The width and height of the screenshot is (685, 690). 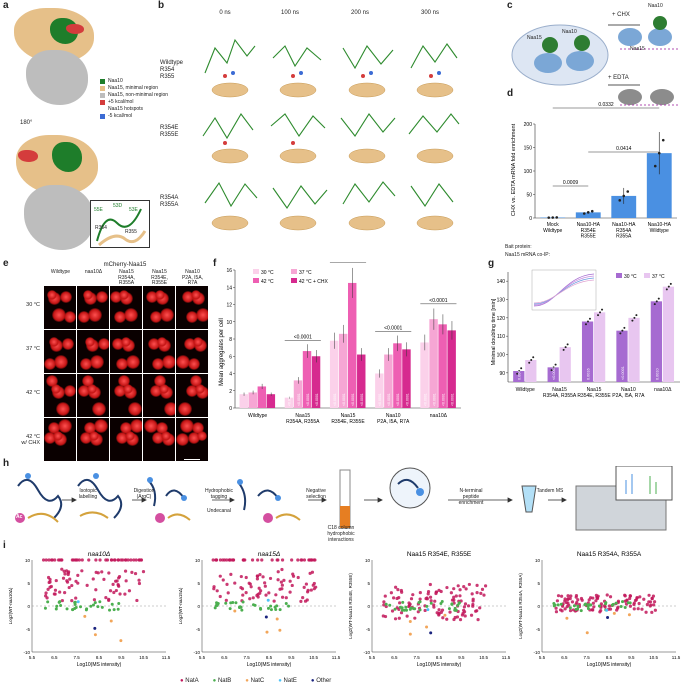 What do you see at coordinates (189, 681) in the screenshot?
I see `legend-nata: ● NatA` at bounding box center [189, 681].